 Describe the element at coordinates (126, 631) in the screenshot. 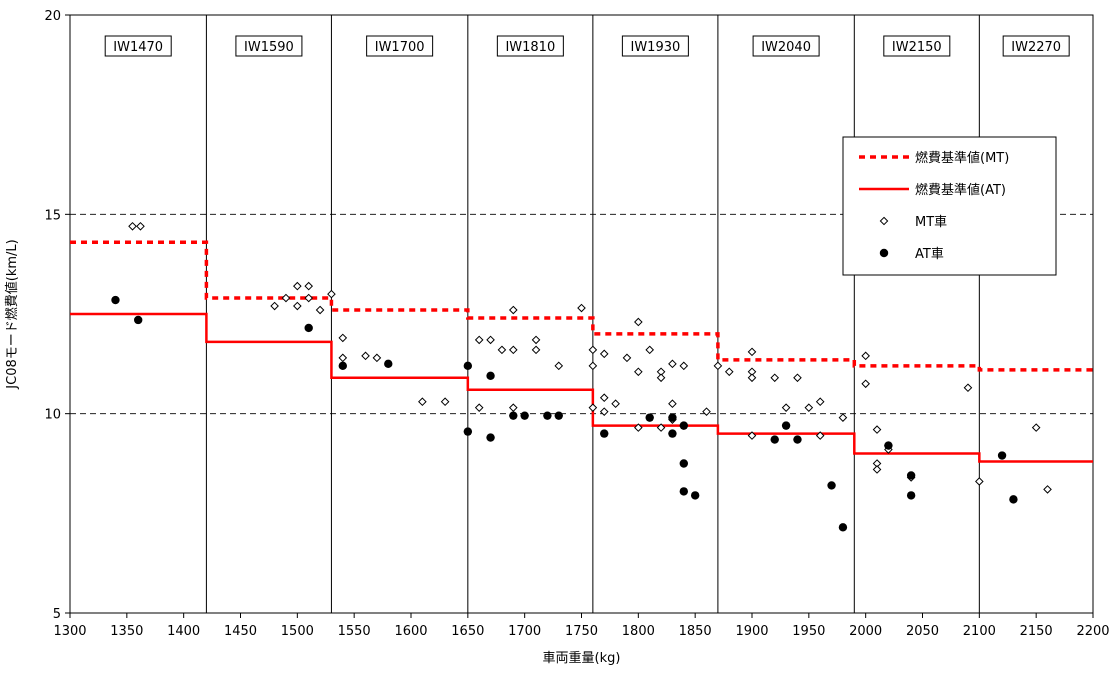

I see `x-tick-label: 1350` at that location.